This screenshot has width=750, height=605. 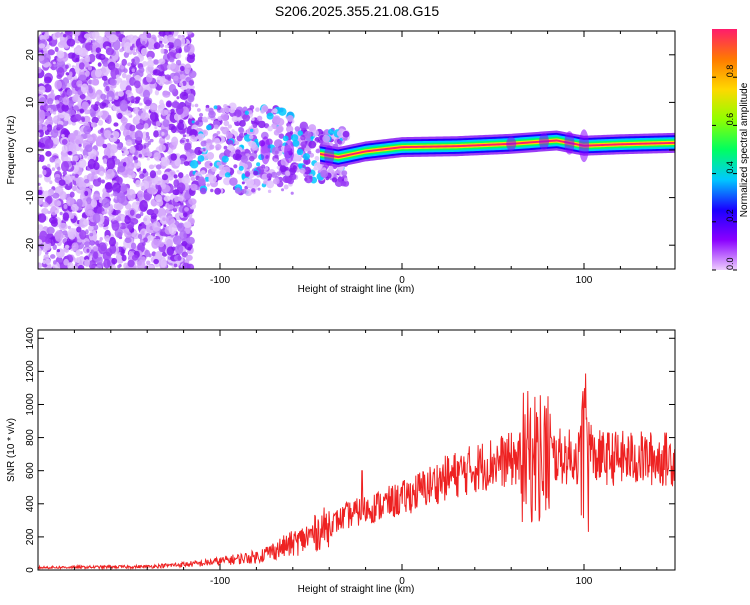 What do you see at coordinates (30, 102) in the screenshot?
I see `spectrogram-y-tick-label: 10` at bounding box center [30, 102].